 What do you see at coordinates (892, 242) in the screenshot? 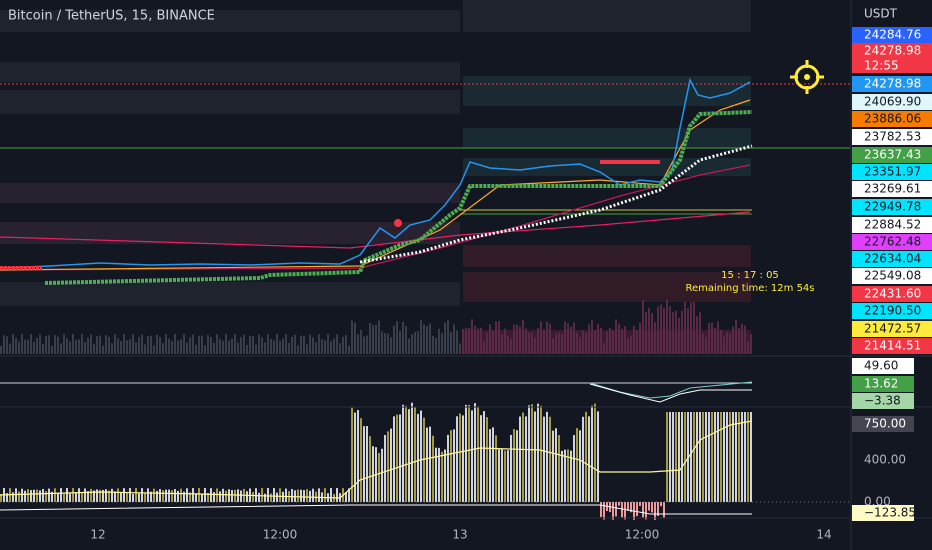
I see `price-label: 22762.48` at bounding box center [892, 242].